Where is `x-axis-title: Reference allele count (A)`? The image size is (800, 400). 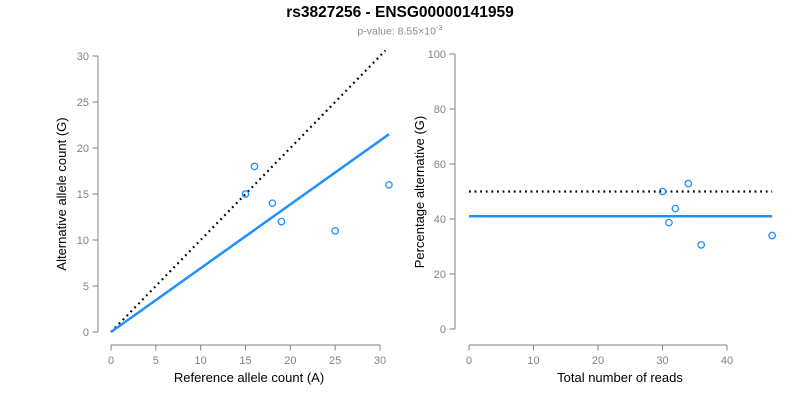 x-axis-title: Reference allele count (A) is located at coordinates (249, 377).